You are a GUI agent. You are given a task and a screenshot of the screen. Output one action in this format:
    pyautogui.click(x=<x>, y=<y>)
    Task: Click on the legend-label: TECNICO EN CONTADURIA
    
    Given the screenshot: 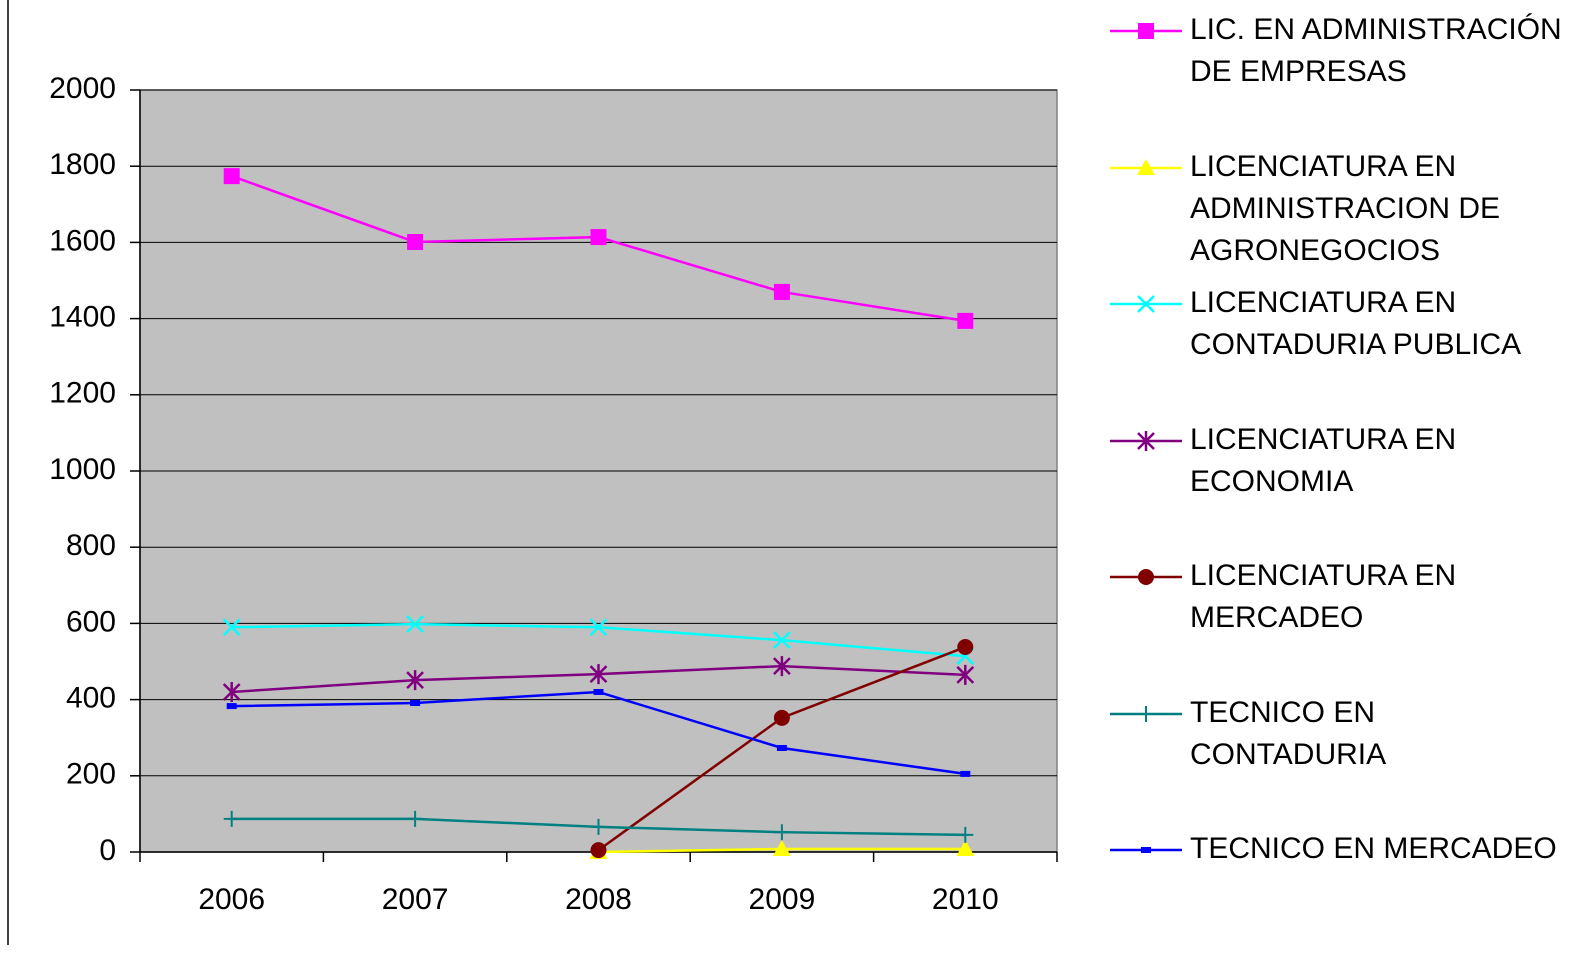 What is the action you would take?
    pyautogui.click(x=1288, y=733)
    